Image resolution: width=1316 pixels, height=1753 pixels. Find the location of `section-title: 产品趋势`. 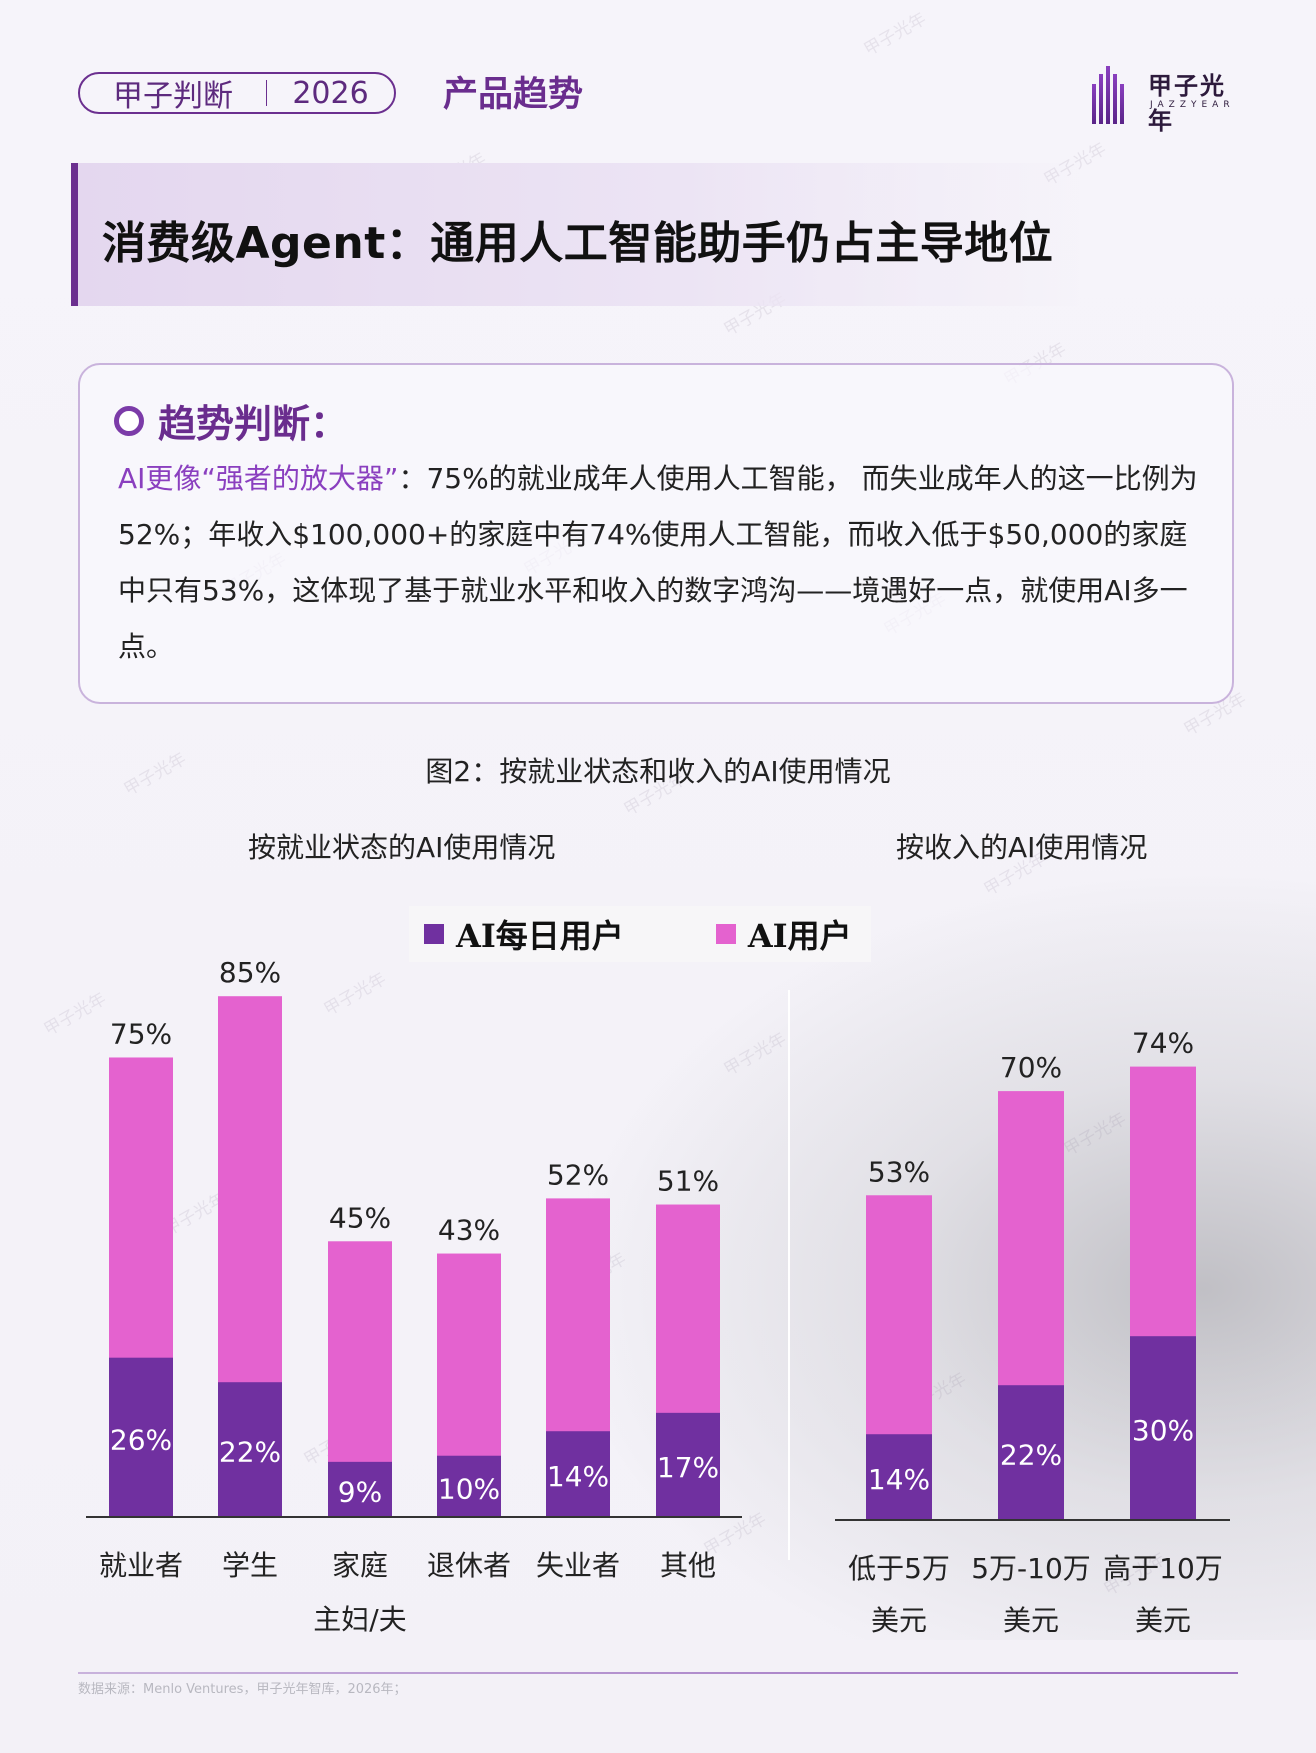

section-title: 产品趋势 is located at coordinates (513, 95).